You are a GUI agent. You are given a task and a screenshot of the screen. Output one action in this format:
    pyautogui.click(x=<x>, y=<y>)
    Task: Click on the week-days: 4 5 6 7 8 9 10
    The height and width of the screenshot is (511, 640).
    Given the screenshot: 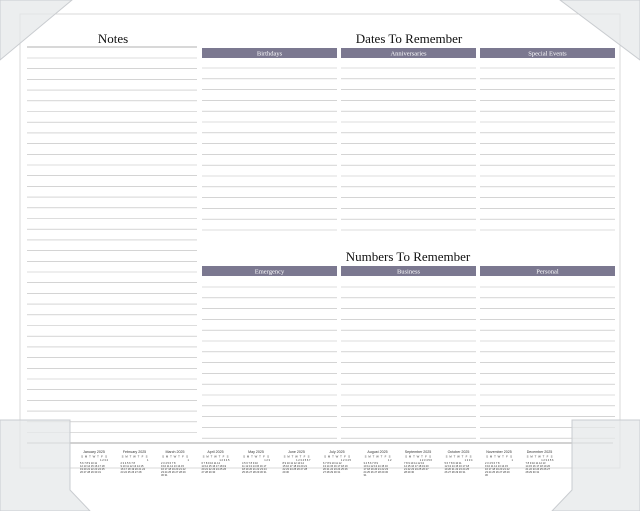 What is the action you would take?
    pyautogui.click(x=250, y=463)
    